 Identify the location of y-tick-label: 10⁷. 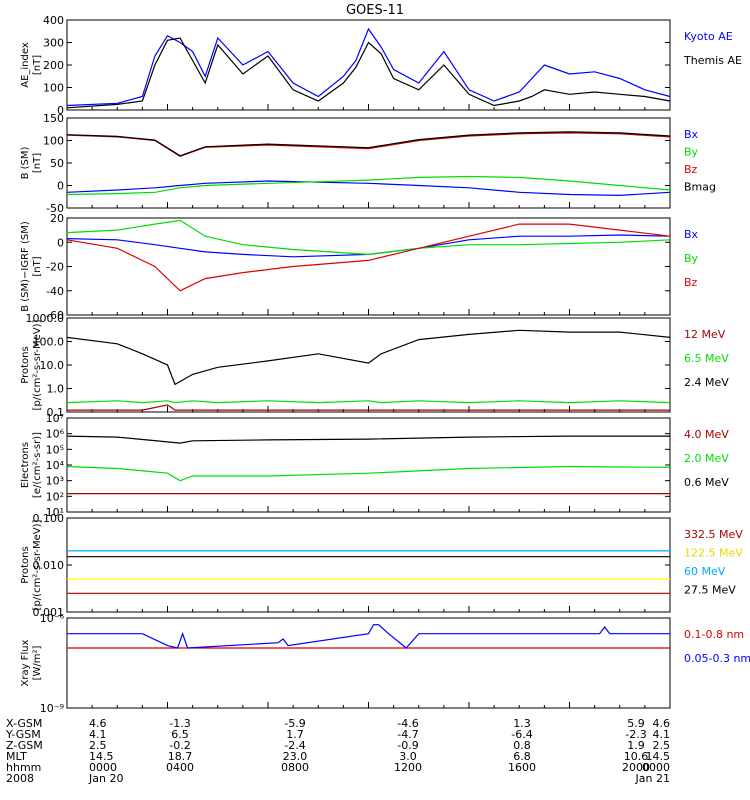
(55, 418).